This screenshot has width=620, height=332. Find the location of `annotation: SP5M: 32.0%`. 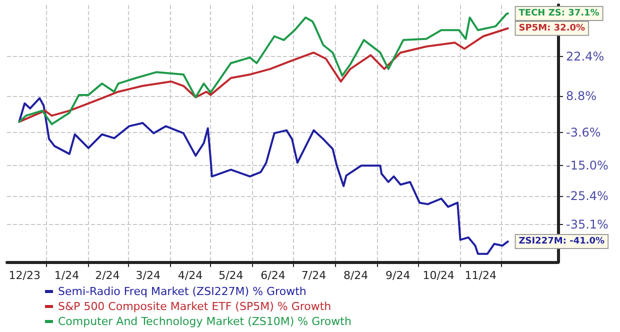

annotation: SP5M: 32.0% is located at coordinates (552, 28).